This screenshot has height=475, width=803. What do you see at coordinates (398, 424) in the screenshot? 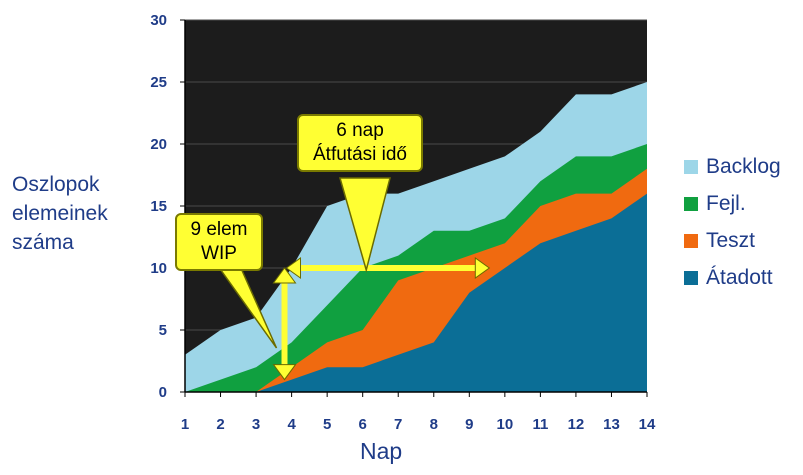
I see `x-tick-label-7: 7` at bounding box center [398, 424].